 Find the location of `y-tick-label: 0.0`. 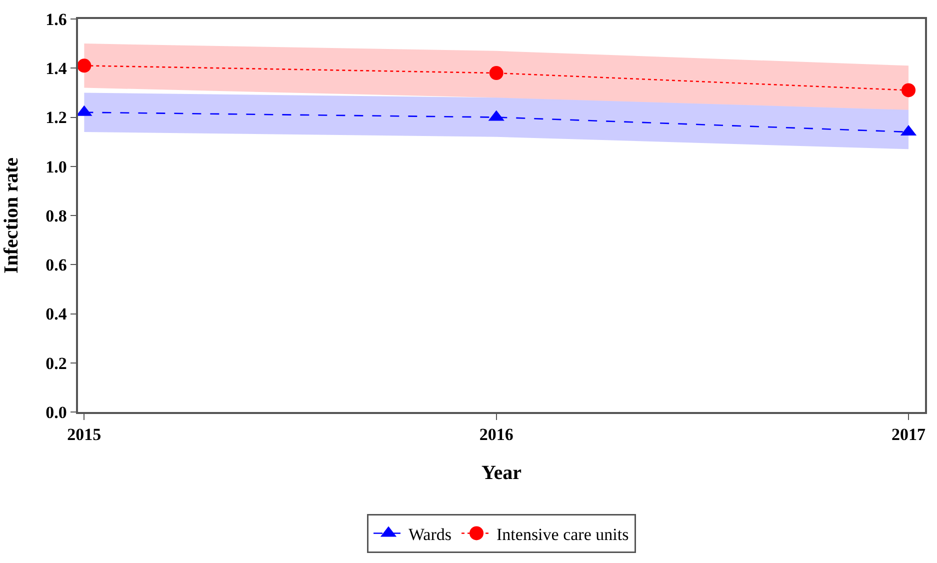

y-tick-label: 0.0 is located at coordinates (56, 412).